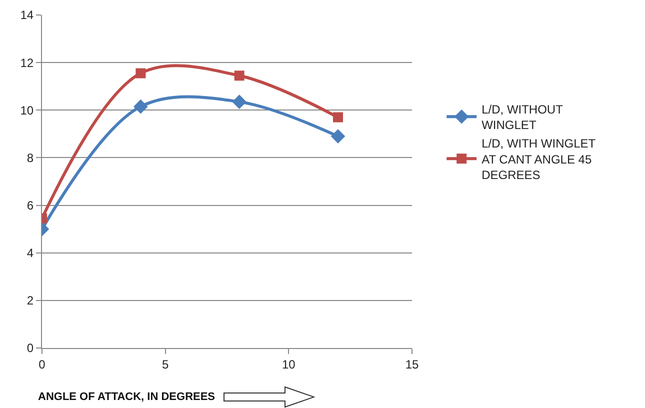  What do you see at coordinates (27, 110) in the screenshot?
I see `y-tick-label: 10` at bounding box center [27, 110].